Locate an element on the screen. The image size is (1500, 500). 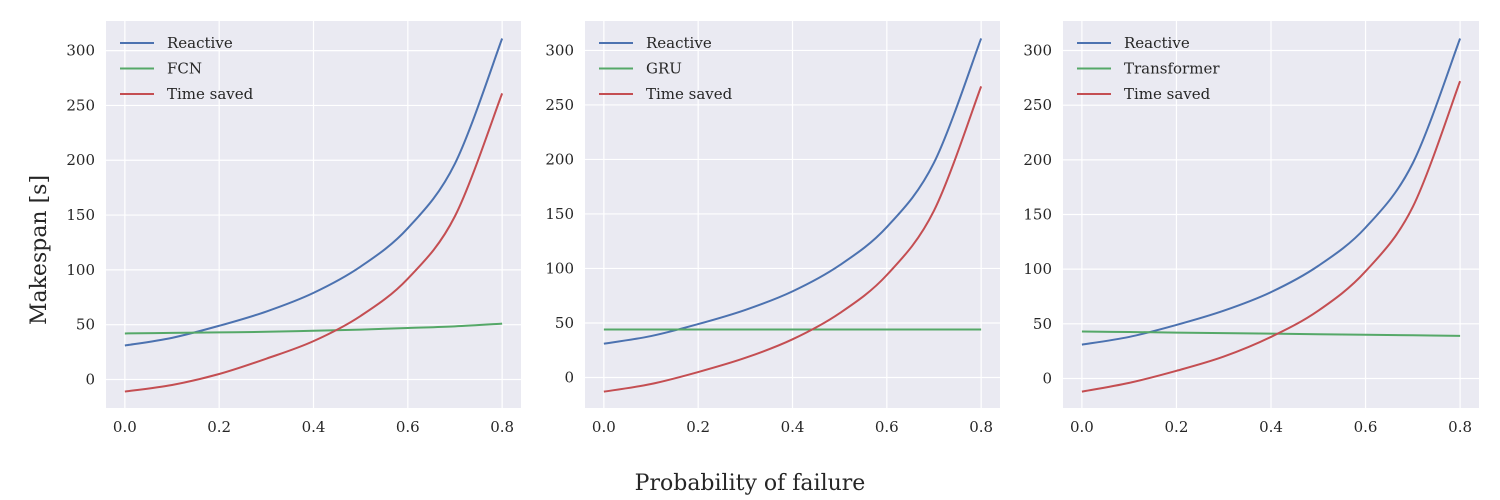
legend: Reactive GRU Time saved is located at coordinates (666, 68).